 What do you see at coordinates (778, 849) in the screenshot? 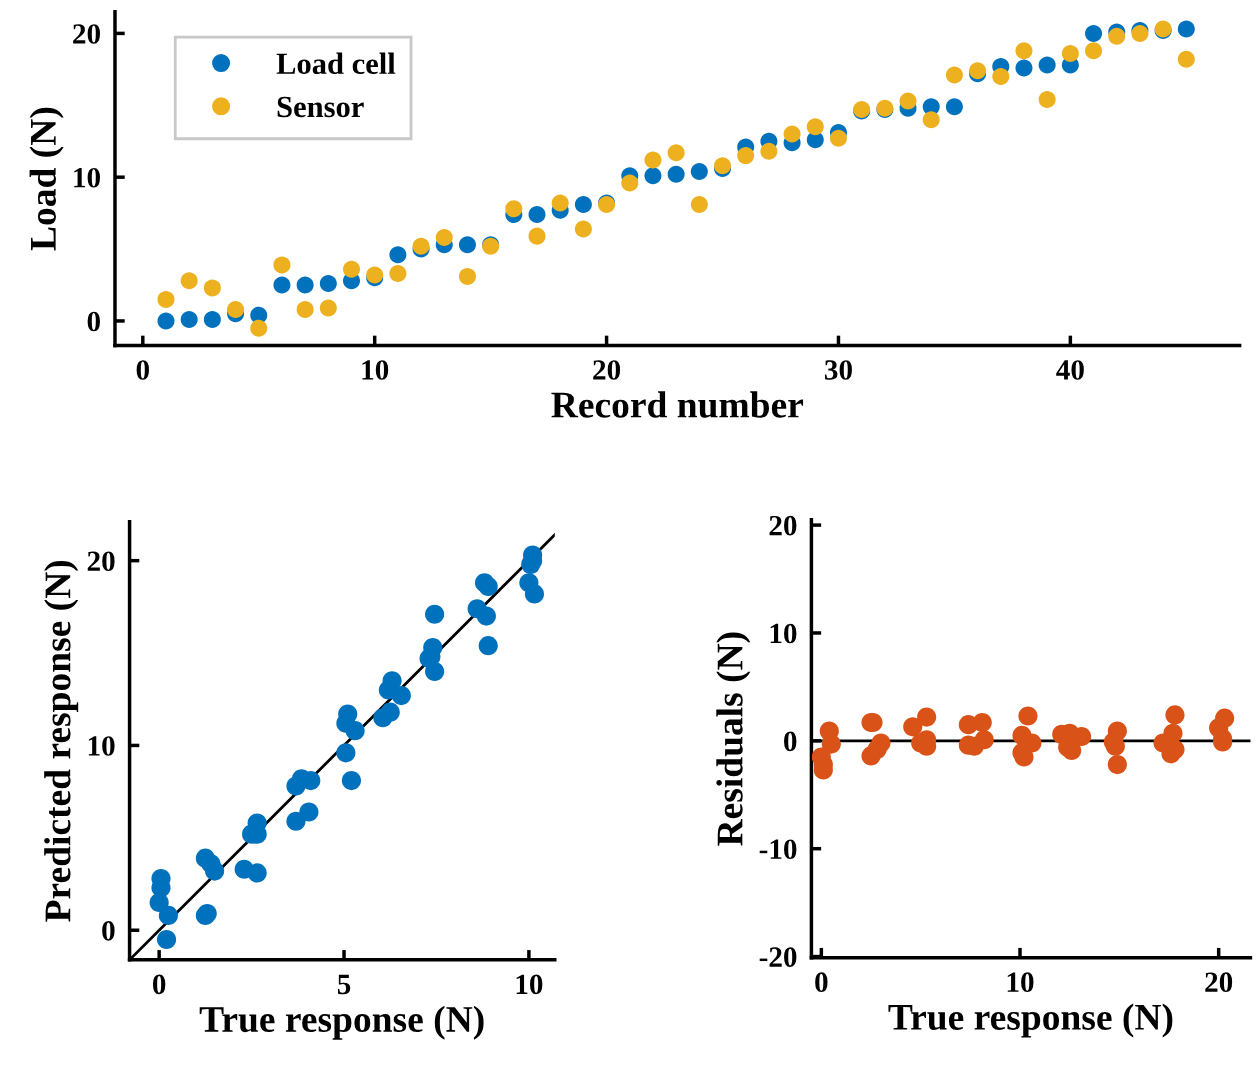
I see `y-tick-label: -10` at bounding box center [778, 849].